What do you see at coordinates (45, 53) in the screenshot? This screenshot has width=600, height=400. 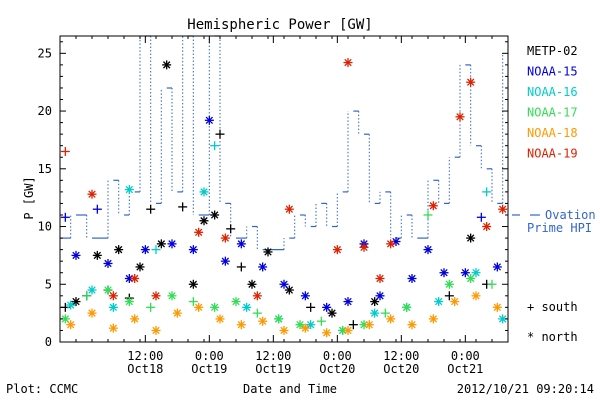 I see `y-tick-label: 25` at bounding box center [45, 53].